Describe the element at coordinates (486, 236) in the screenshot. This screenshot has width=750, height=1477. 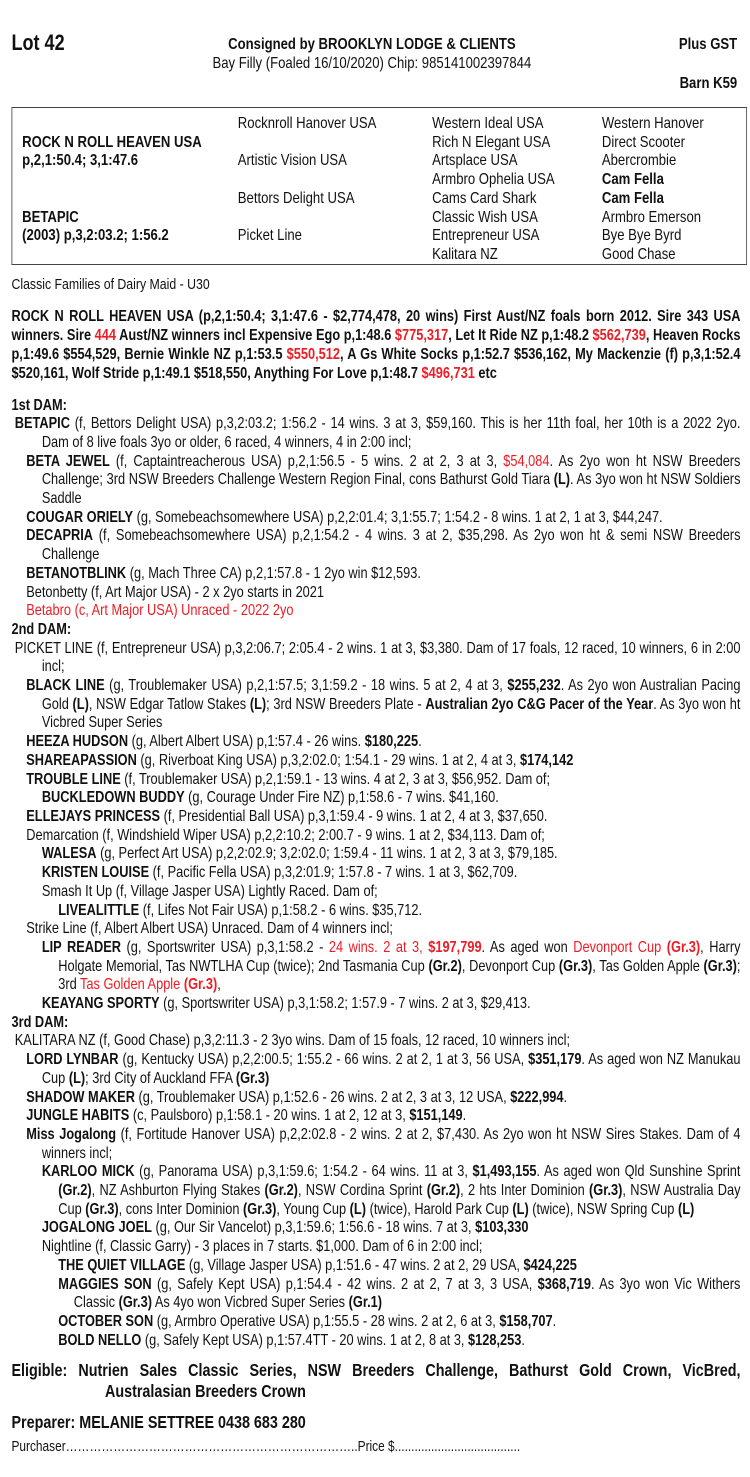
I see `great-grandparent: Entrepreneur USA` at that location.